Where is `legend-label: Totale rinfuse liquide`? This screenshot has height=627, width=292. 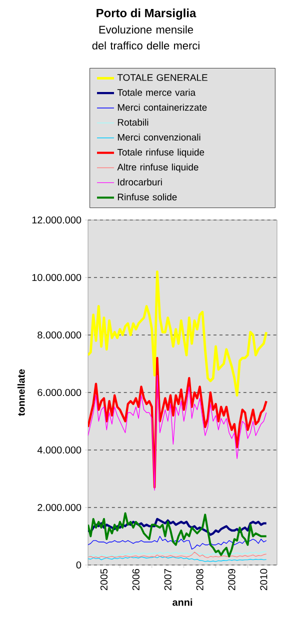 legend-label: Totale rinfuse liquide is located at coordinates (160, 153).